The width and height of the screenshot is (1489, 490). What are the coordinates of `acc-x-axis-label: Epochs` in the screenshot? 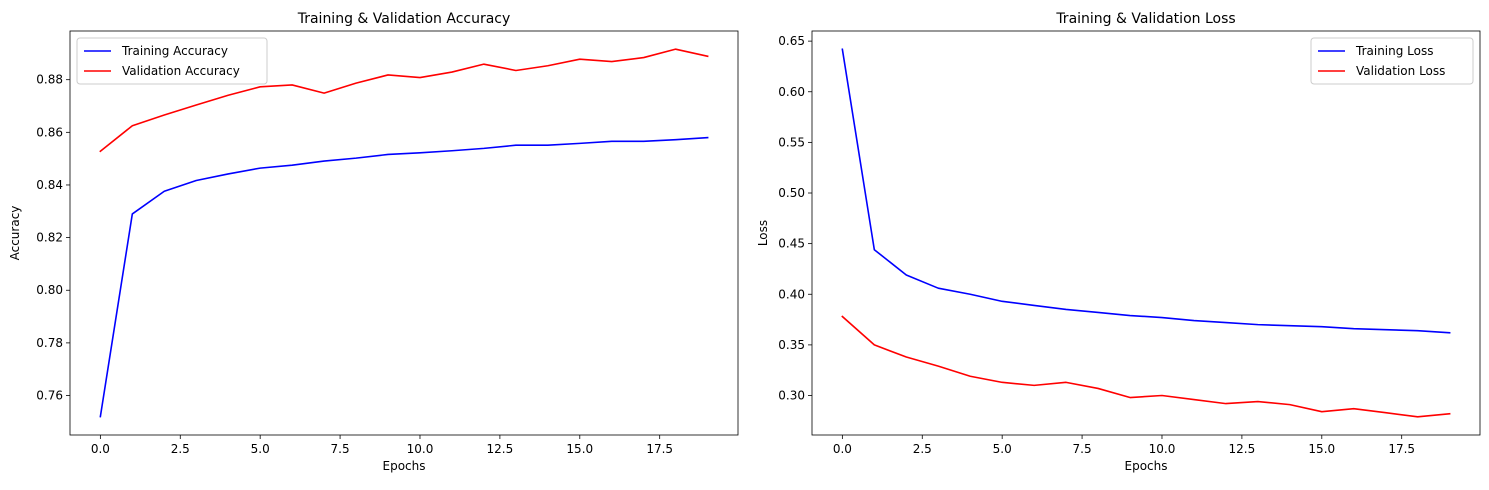 It's located at (404, 466).